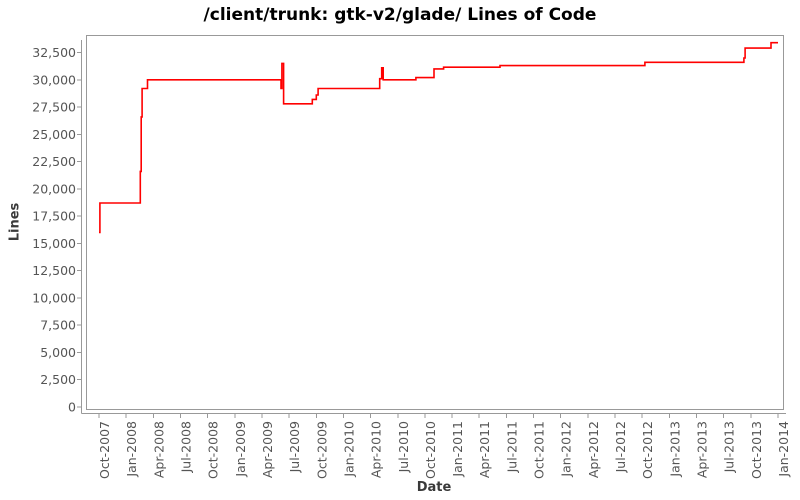  What do you see at coordinates (321, 450) in the screenshot?
I see `x-tick-label: Oct-2009` at bounding box center [321, 450].